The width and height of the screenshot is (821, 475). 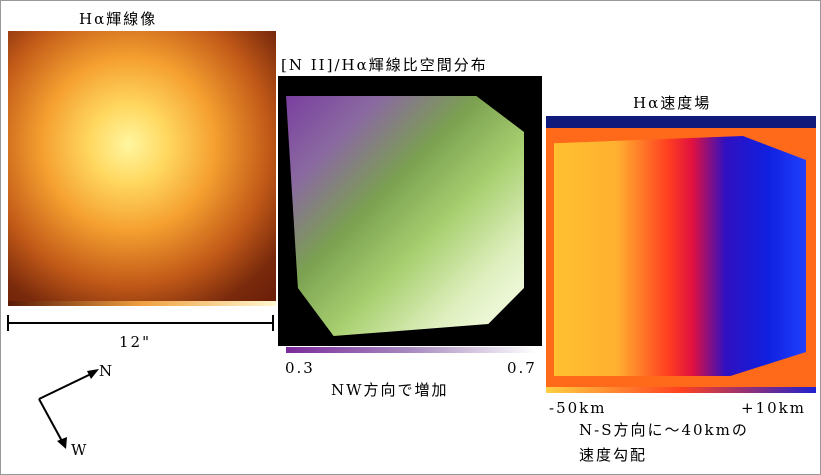 I want to click on compass-west: W, so click(x=80, y=450).